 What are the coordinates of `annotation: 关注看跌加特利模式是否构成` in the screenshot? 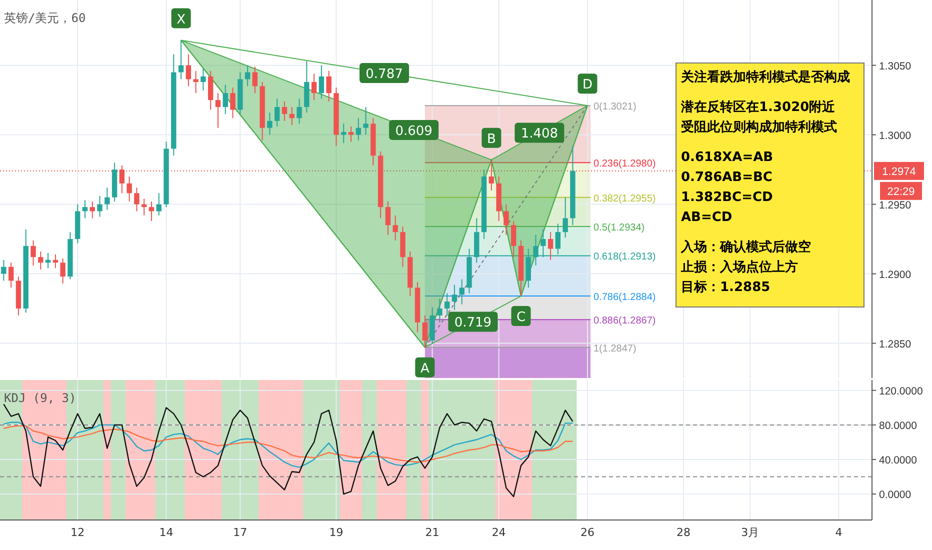 It's located at (765, 77).